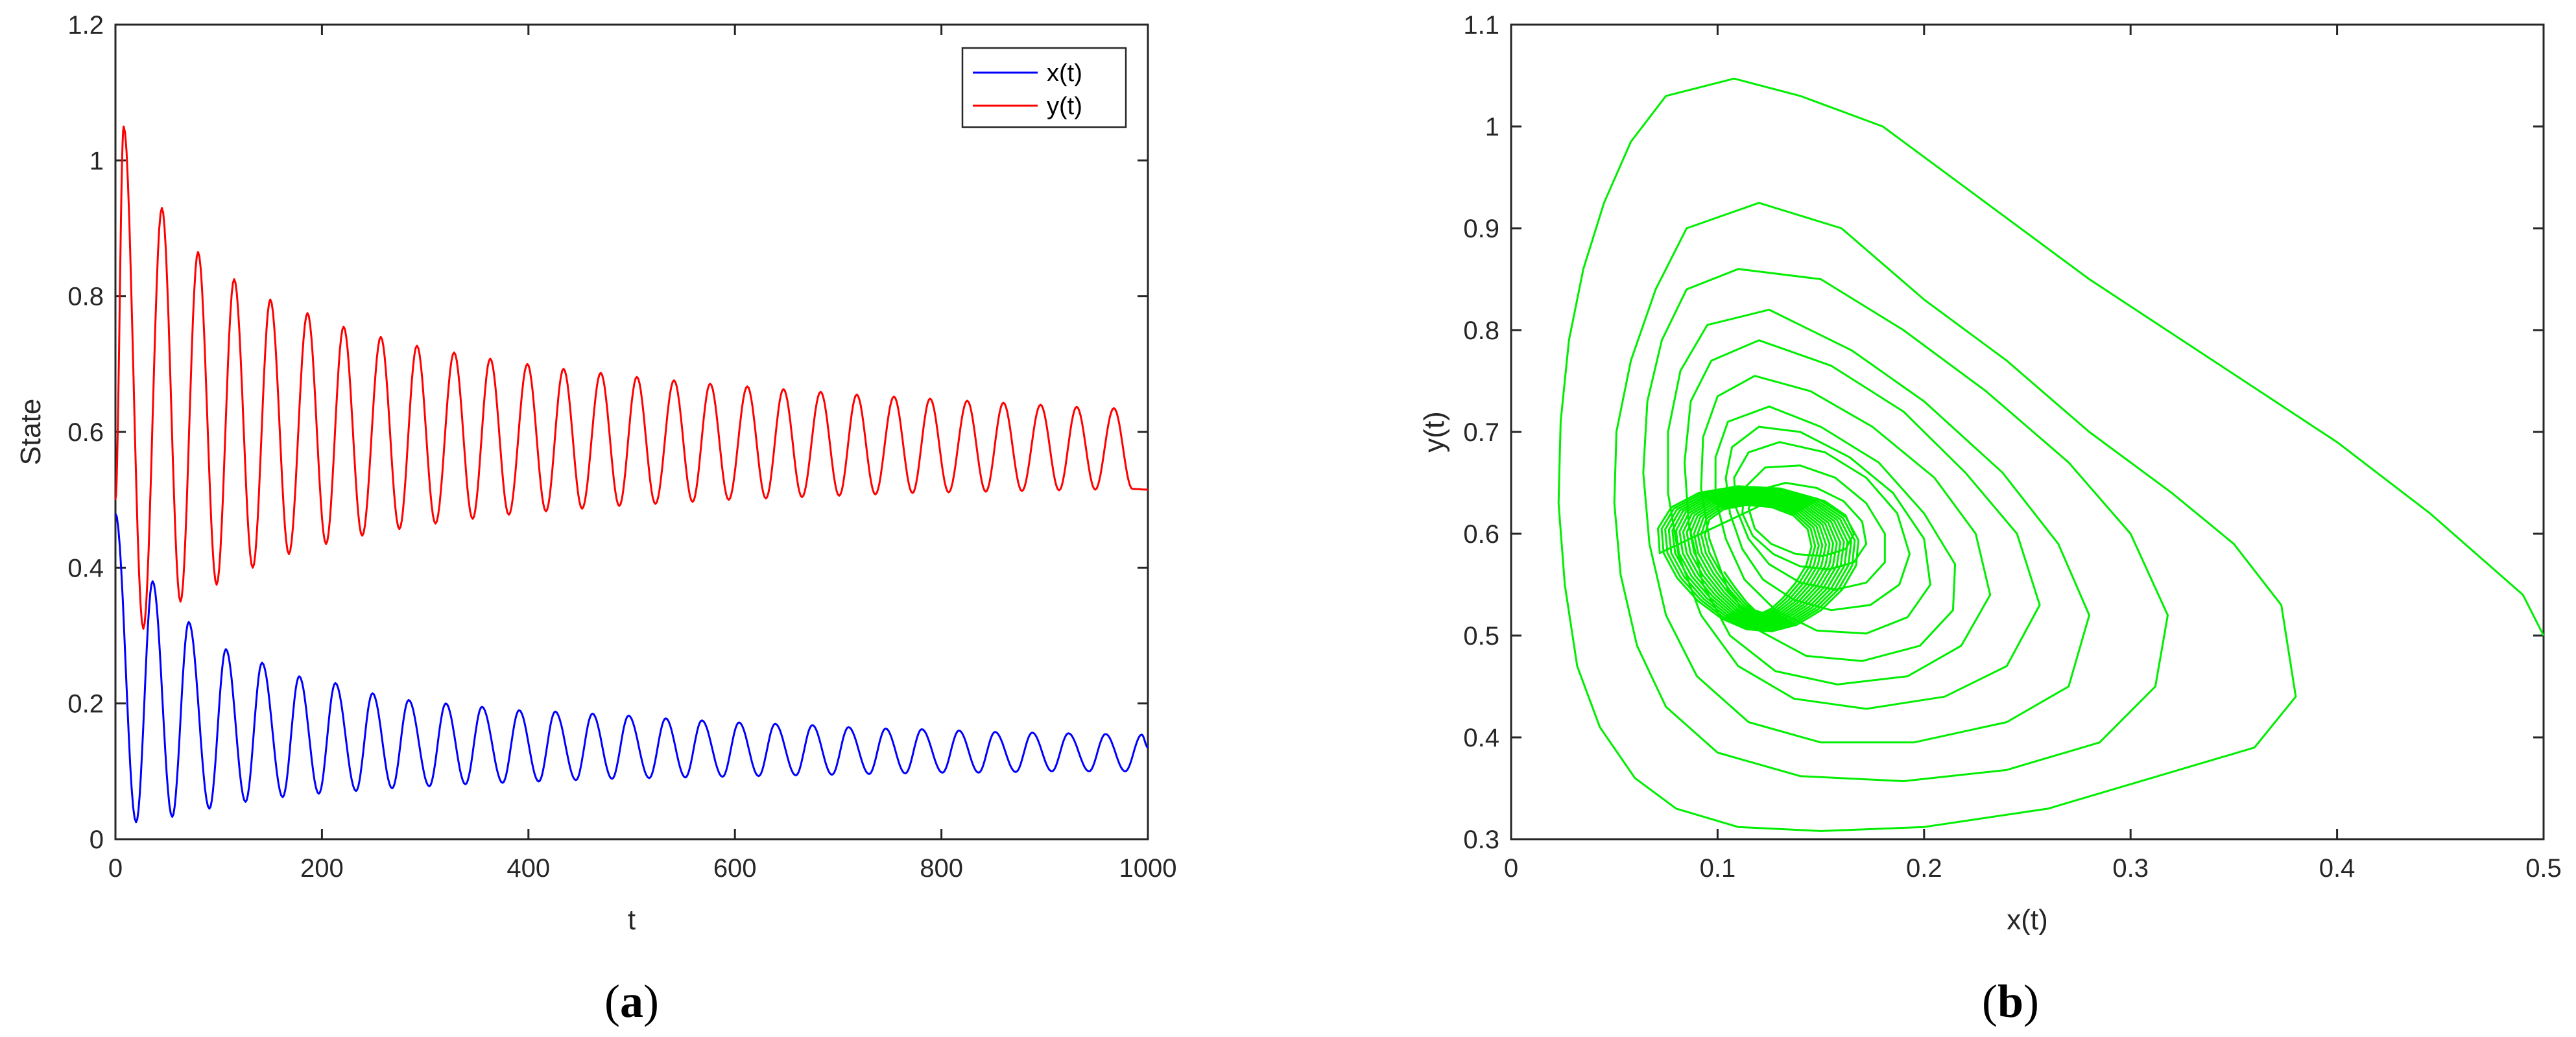  What do you see at coordinates (528, 869) in the screenshot?
I see `x-tick-label: 400` at bounding box center [528, 869].